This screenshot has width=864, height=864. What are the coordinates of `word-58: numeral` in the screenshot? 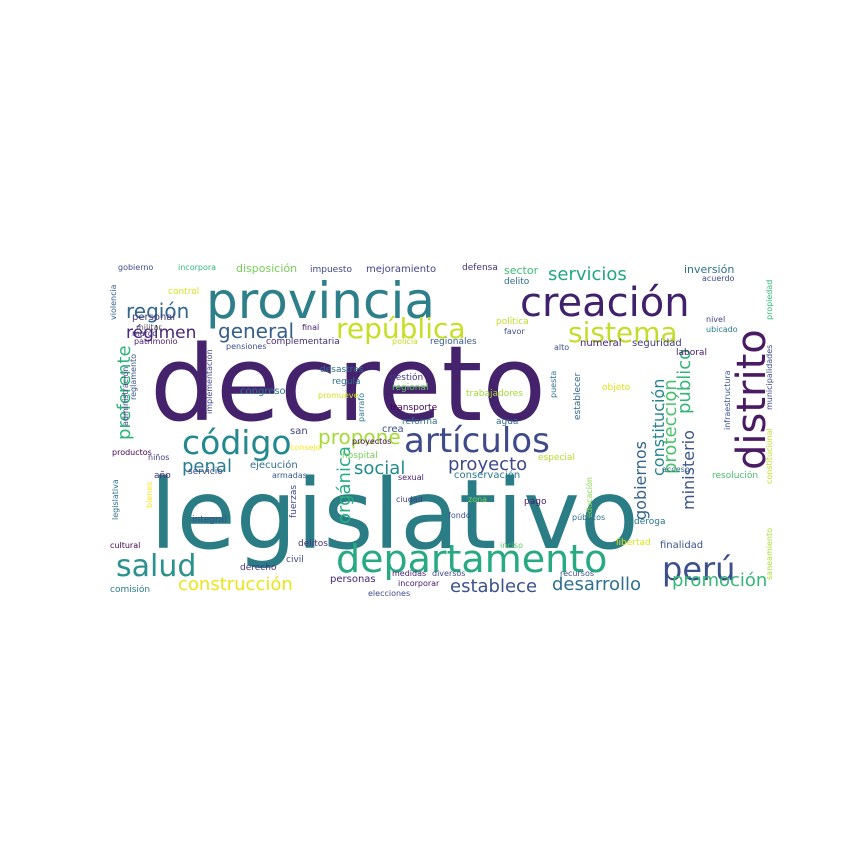 It's located at (601, 343).